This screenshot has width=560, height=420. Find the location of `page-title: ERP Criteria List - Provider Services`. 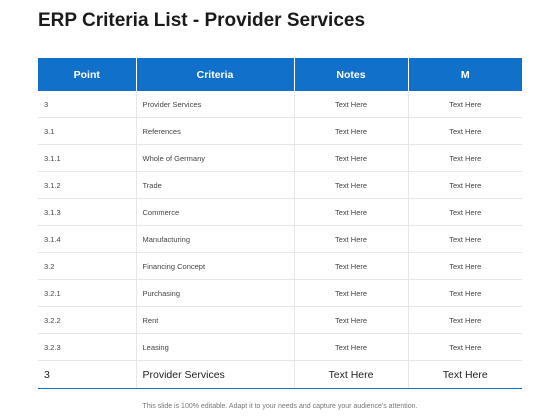

page-title: ERP Criteria List - Provider Services is located at coordinates (202, 20).